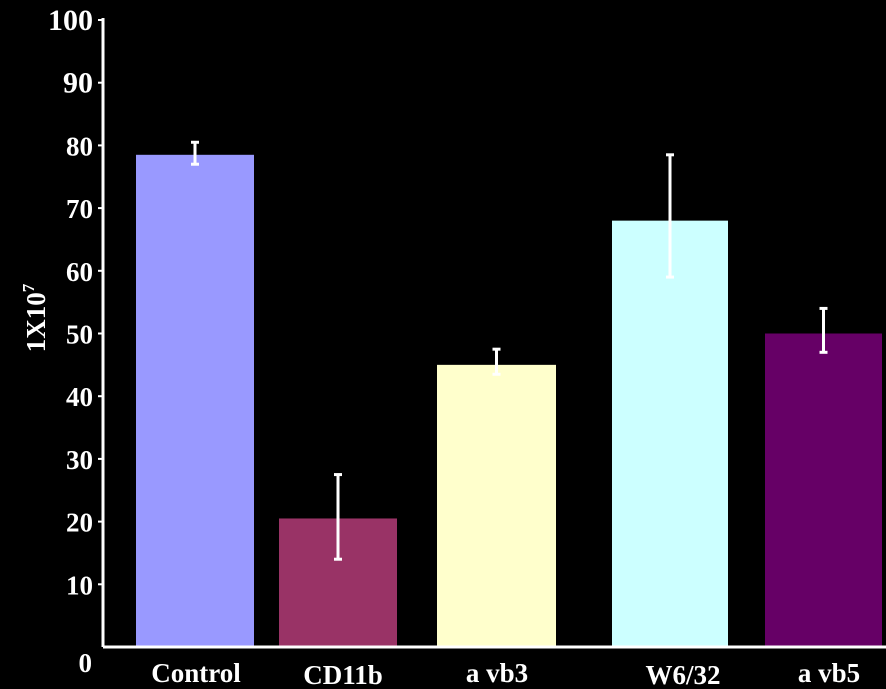 The width and height of the screenshot is (886, 689). Describe the element at coordinates (196, 673) in the screenshot. I see `x-category-label: Control` at that location.